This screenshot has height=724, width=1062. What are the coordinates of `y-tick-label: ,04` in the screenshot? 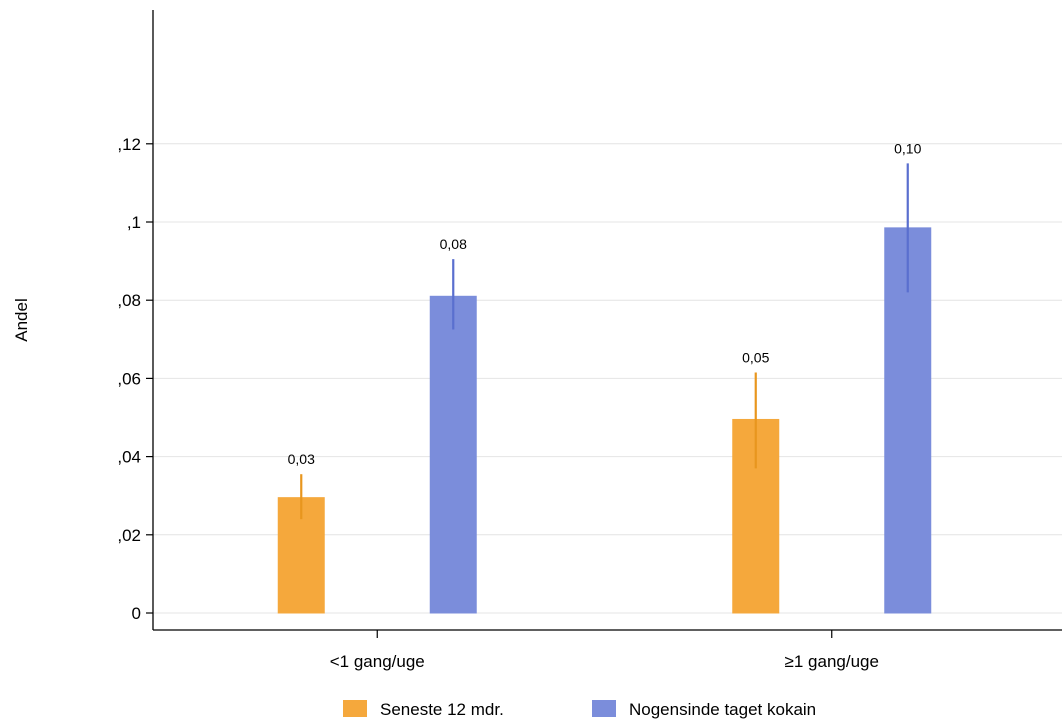 It's located at (129, 457).